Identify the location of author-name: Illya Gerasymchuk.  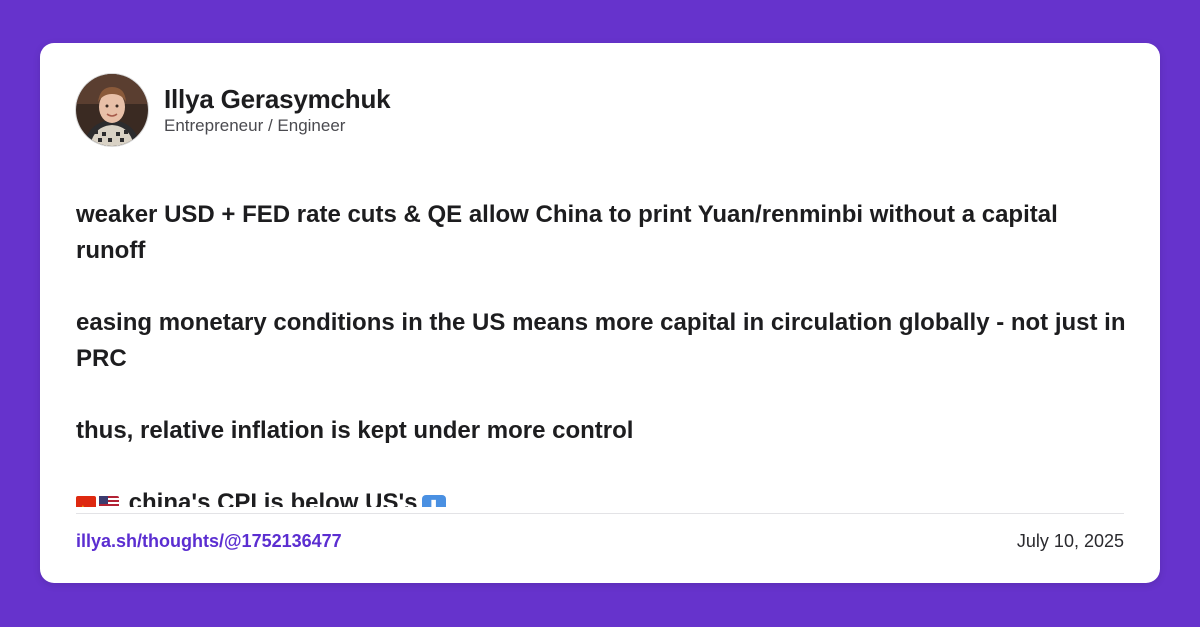
(277, 99).